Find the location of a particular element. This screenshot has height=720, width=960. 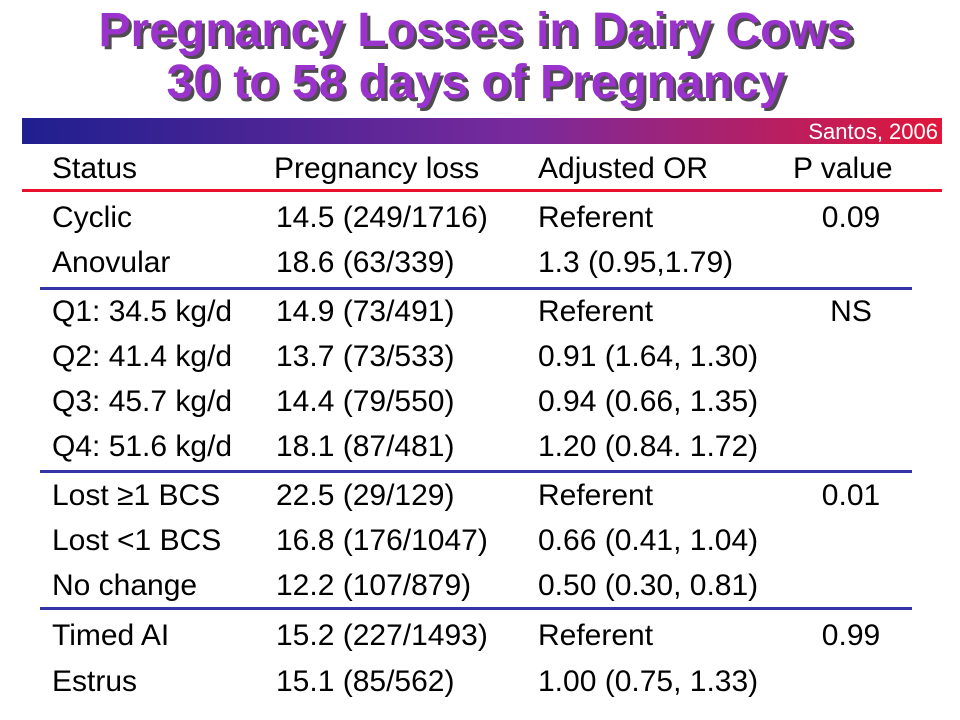

pregnancy-loss-cell: 14.4 (79/550) is located at coordinates (365, 401).